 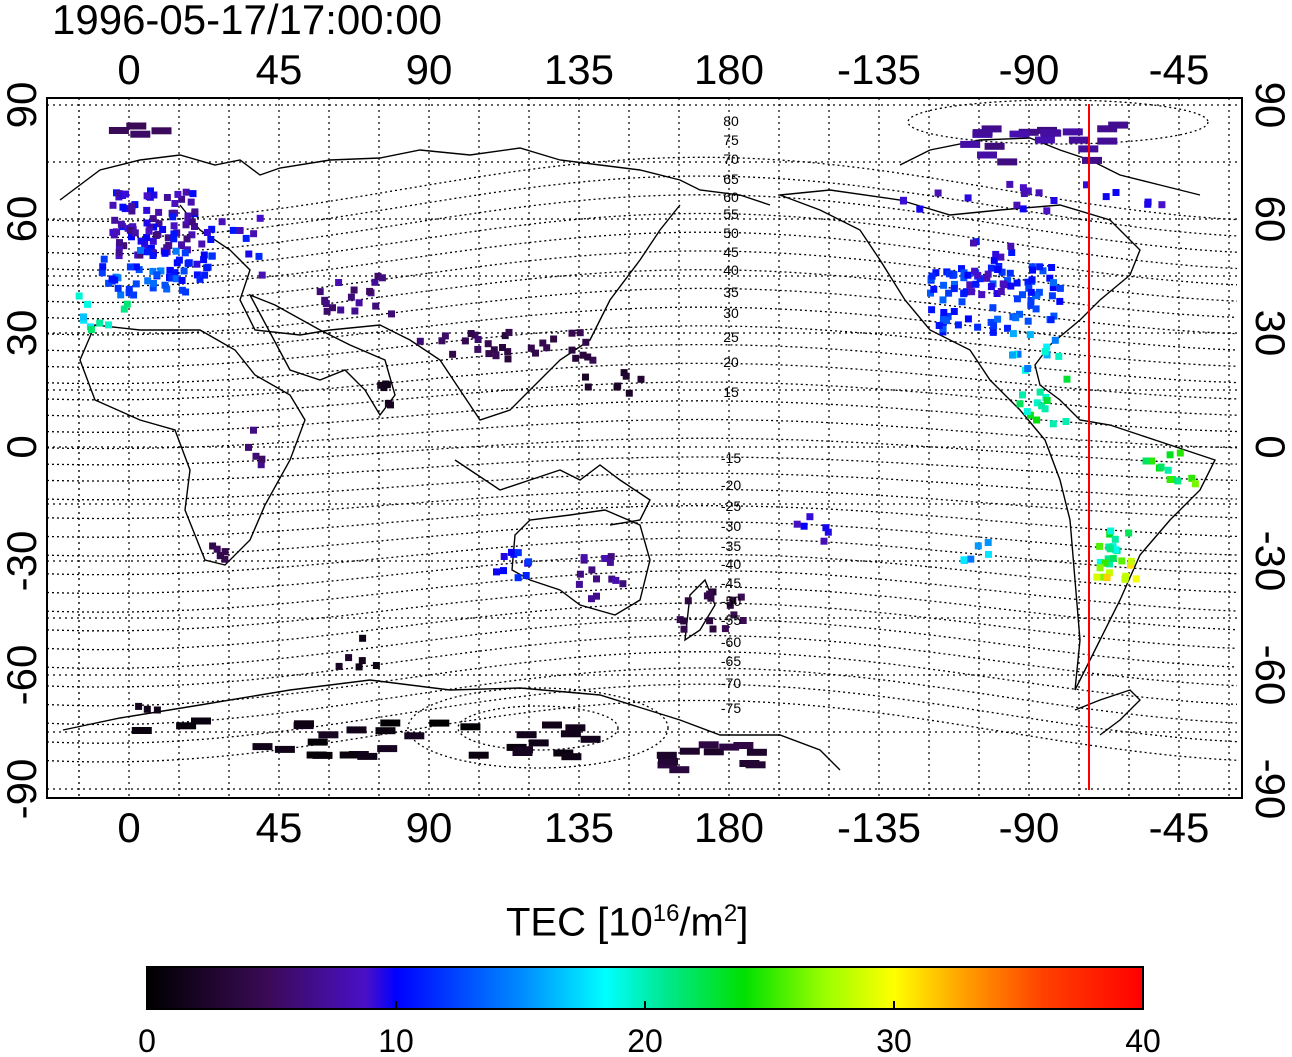 What do you see at coordinates (731, 392) in the screenshot?
I see `contour-label: 15` at bounding box center [731, 392].